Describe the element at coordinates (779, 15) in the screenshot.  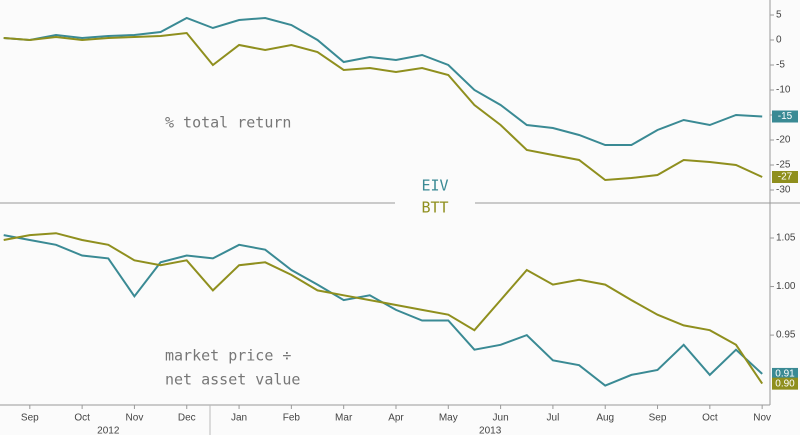
I see `y-tick-label: 5` at that location.